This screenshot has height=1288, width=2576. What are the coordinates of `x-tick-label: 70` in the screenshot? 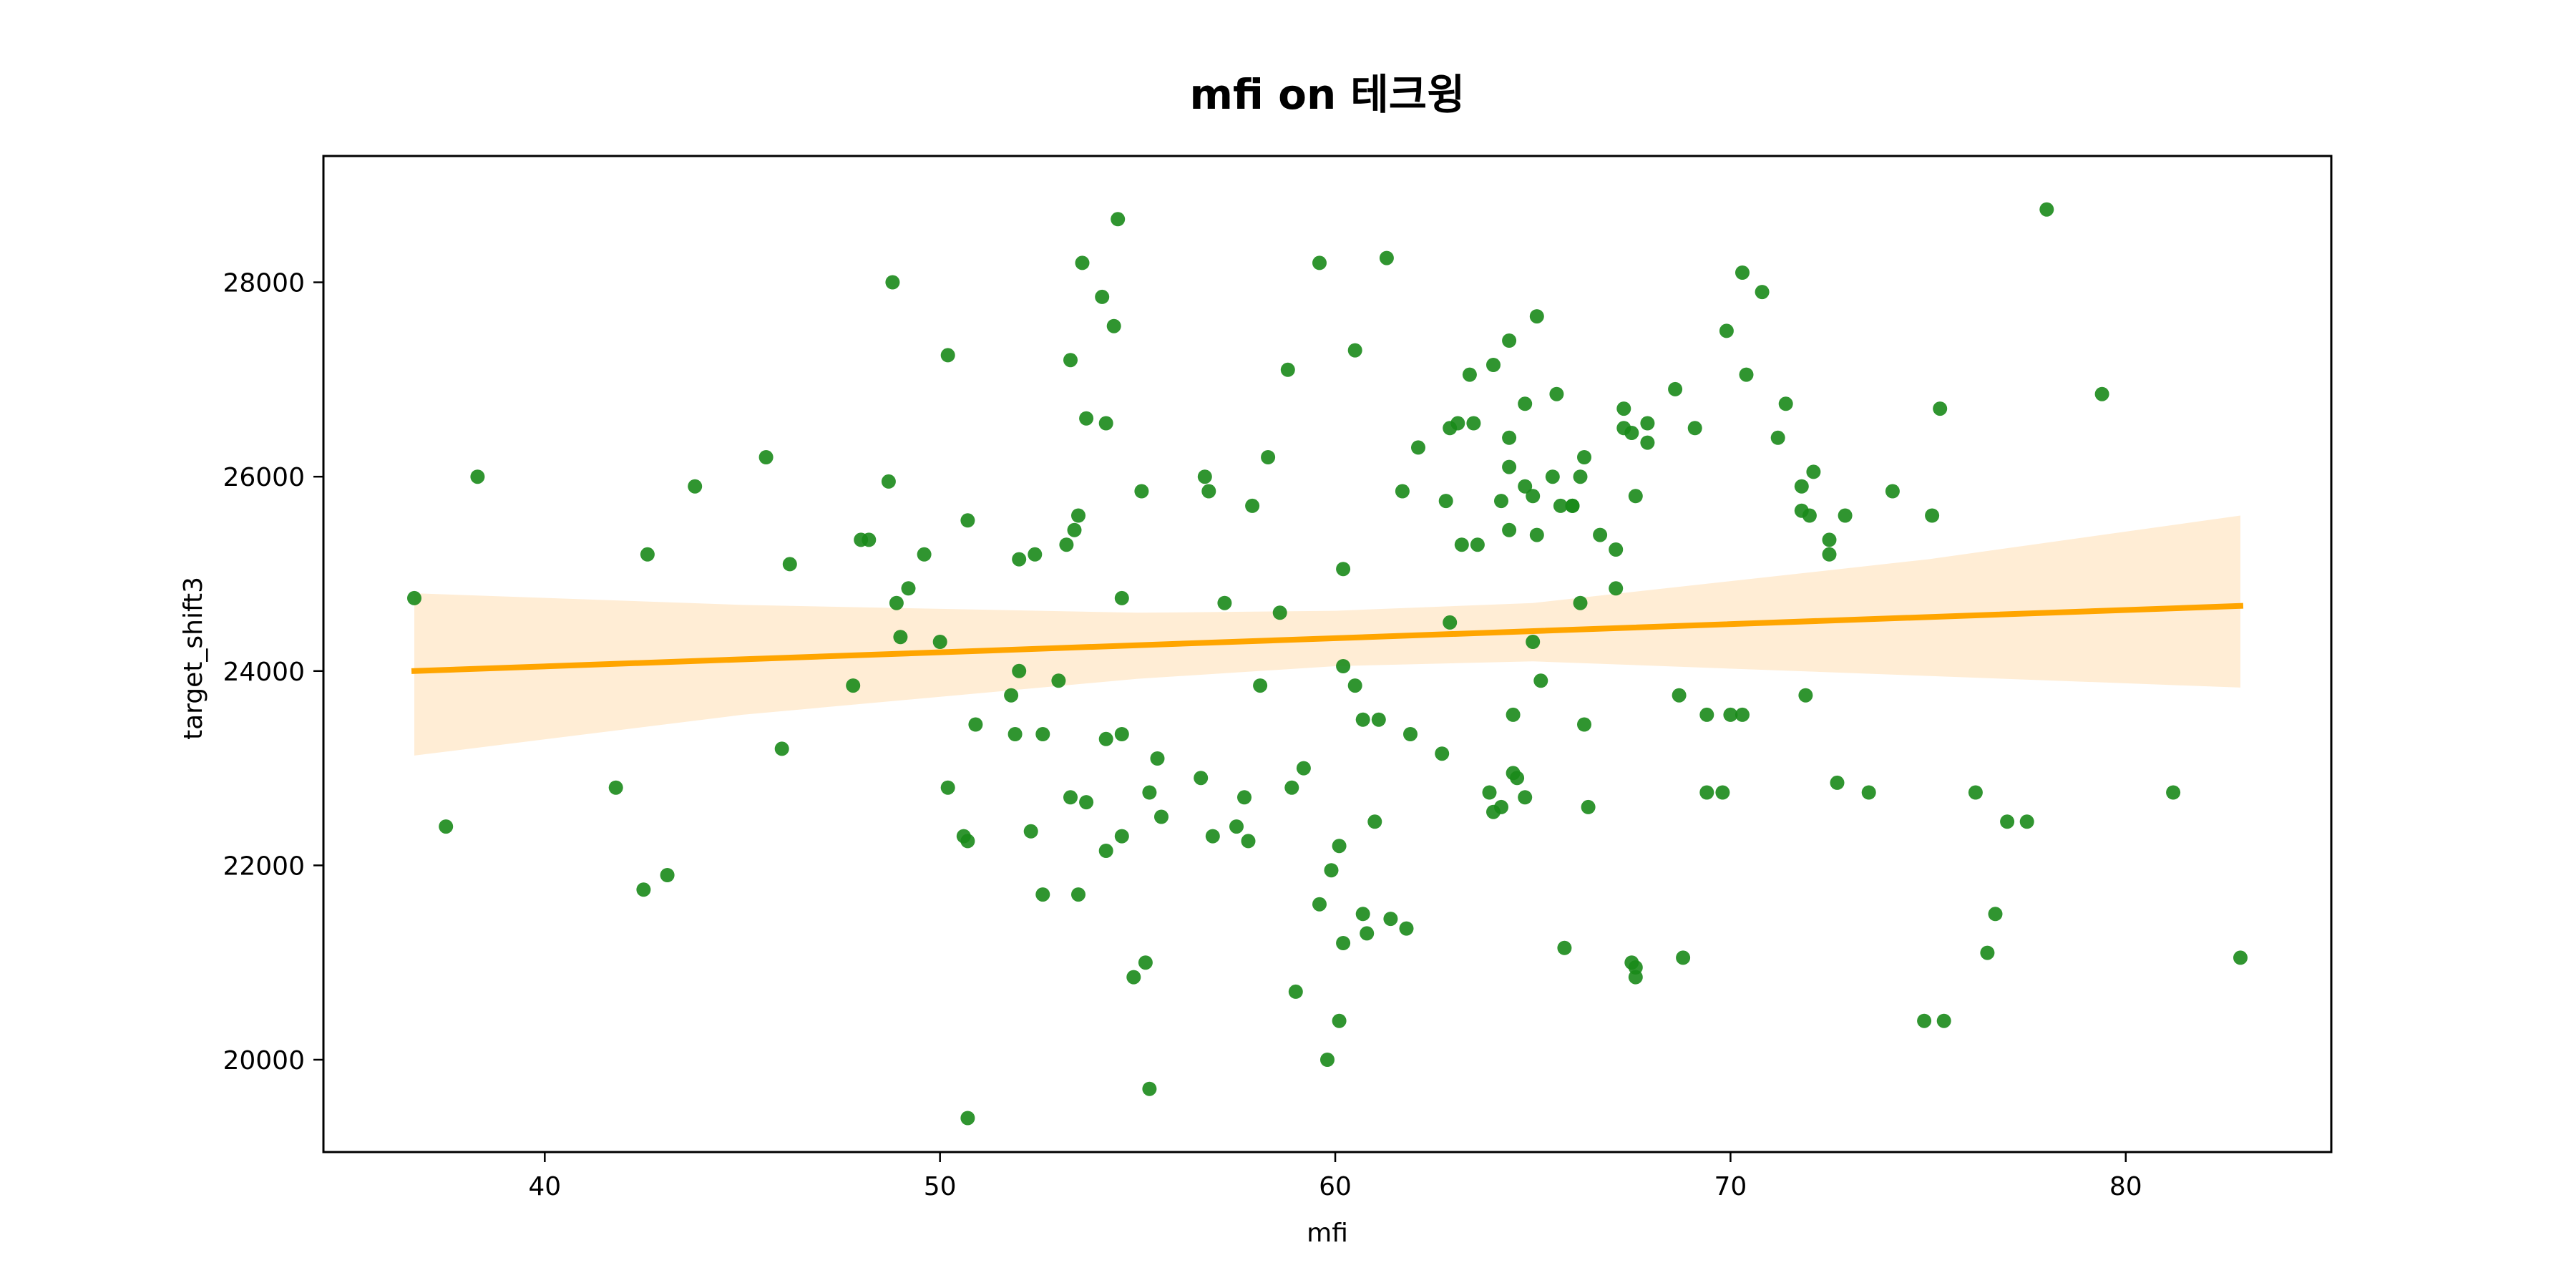 It's located at (1730, 1186).